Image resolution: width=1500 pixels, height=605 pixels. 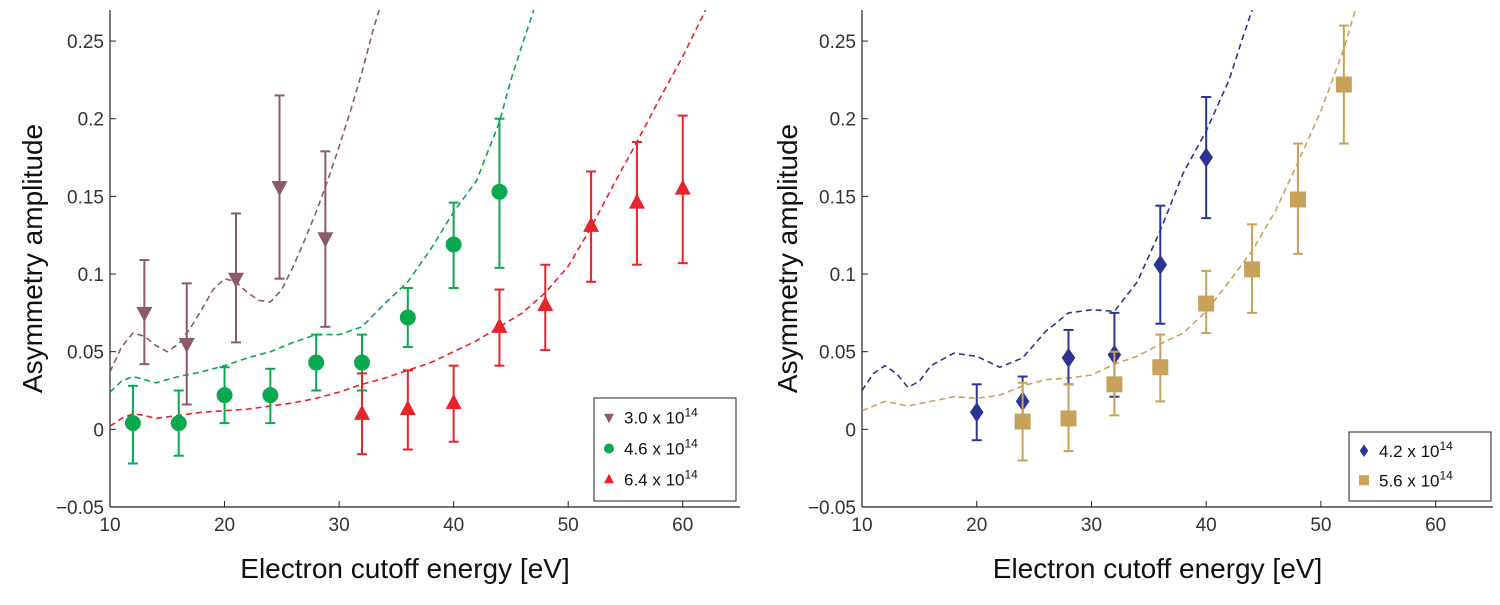 I want to click on legend-entry-label: 6.4 x 10¹⁴, so click(x=661, y=479).